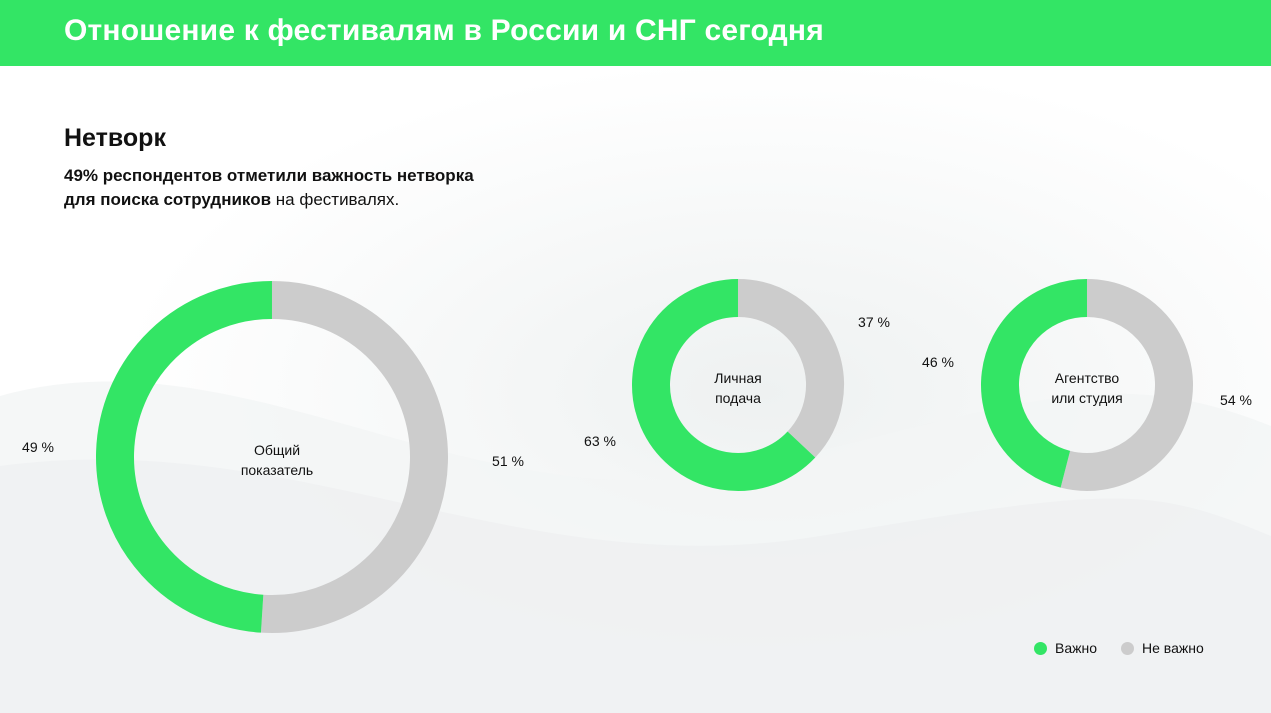 The width and height of the screenshot is (1271, 713). I want to click on subtitle-bold-2: для поиска сотрудников, so click(168, 199).